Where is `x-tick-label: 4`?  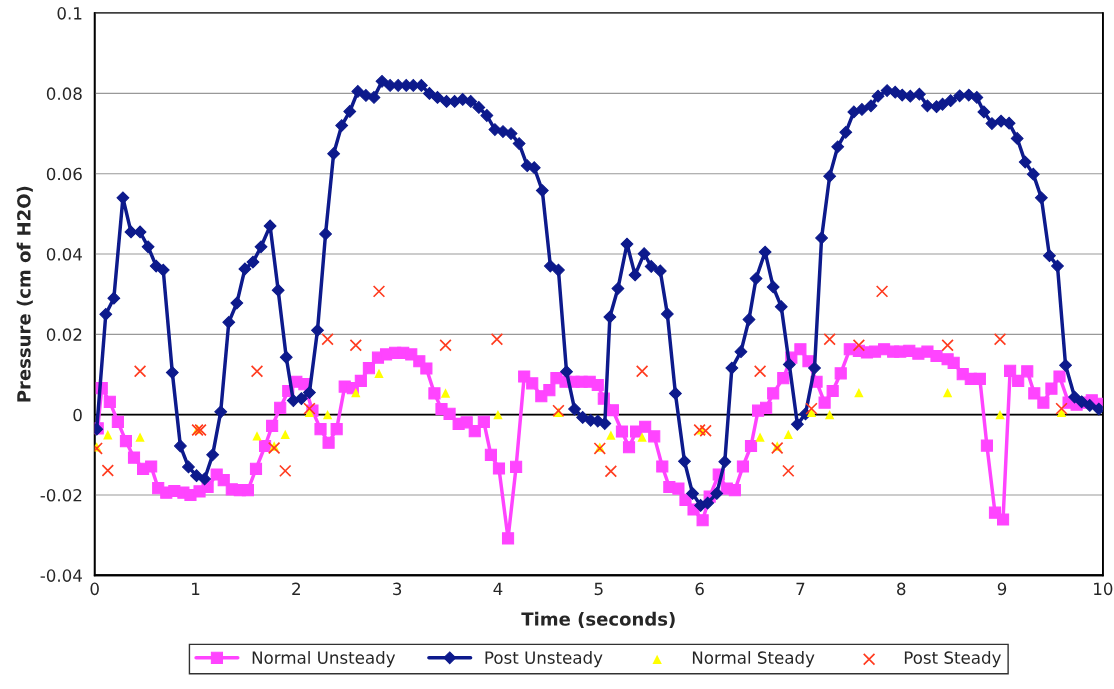 x-tick-label: 4 is located at coordinates (498, 588).